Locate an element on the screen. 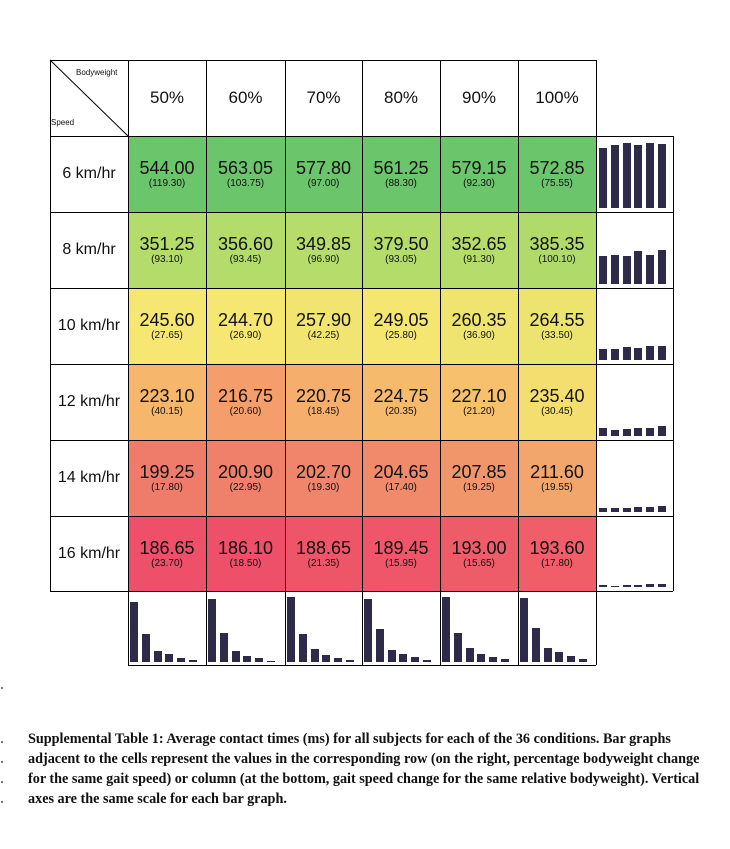 The image size is (730, 849). table-cell: 244.70 (26.90) is located at coordinates (245, 326).